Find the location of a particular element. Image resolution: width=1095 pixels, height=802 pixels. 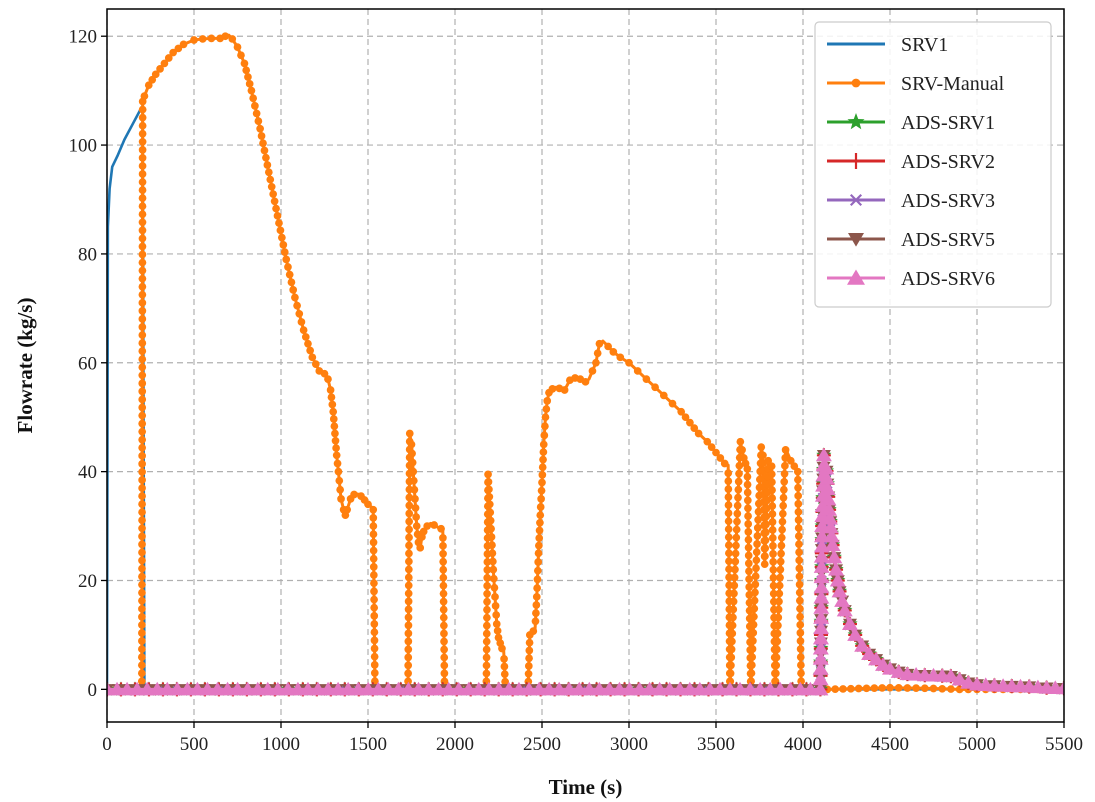

legend-item-ads-srv3: ADS-SRV3 is located at coordinates (911, 201).